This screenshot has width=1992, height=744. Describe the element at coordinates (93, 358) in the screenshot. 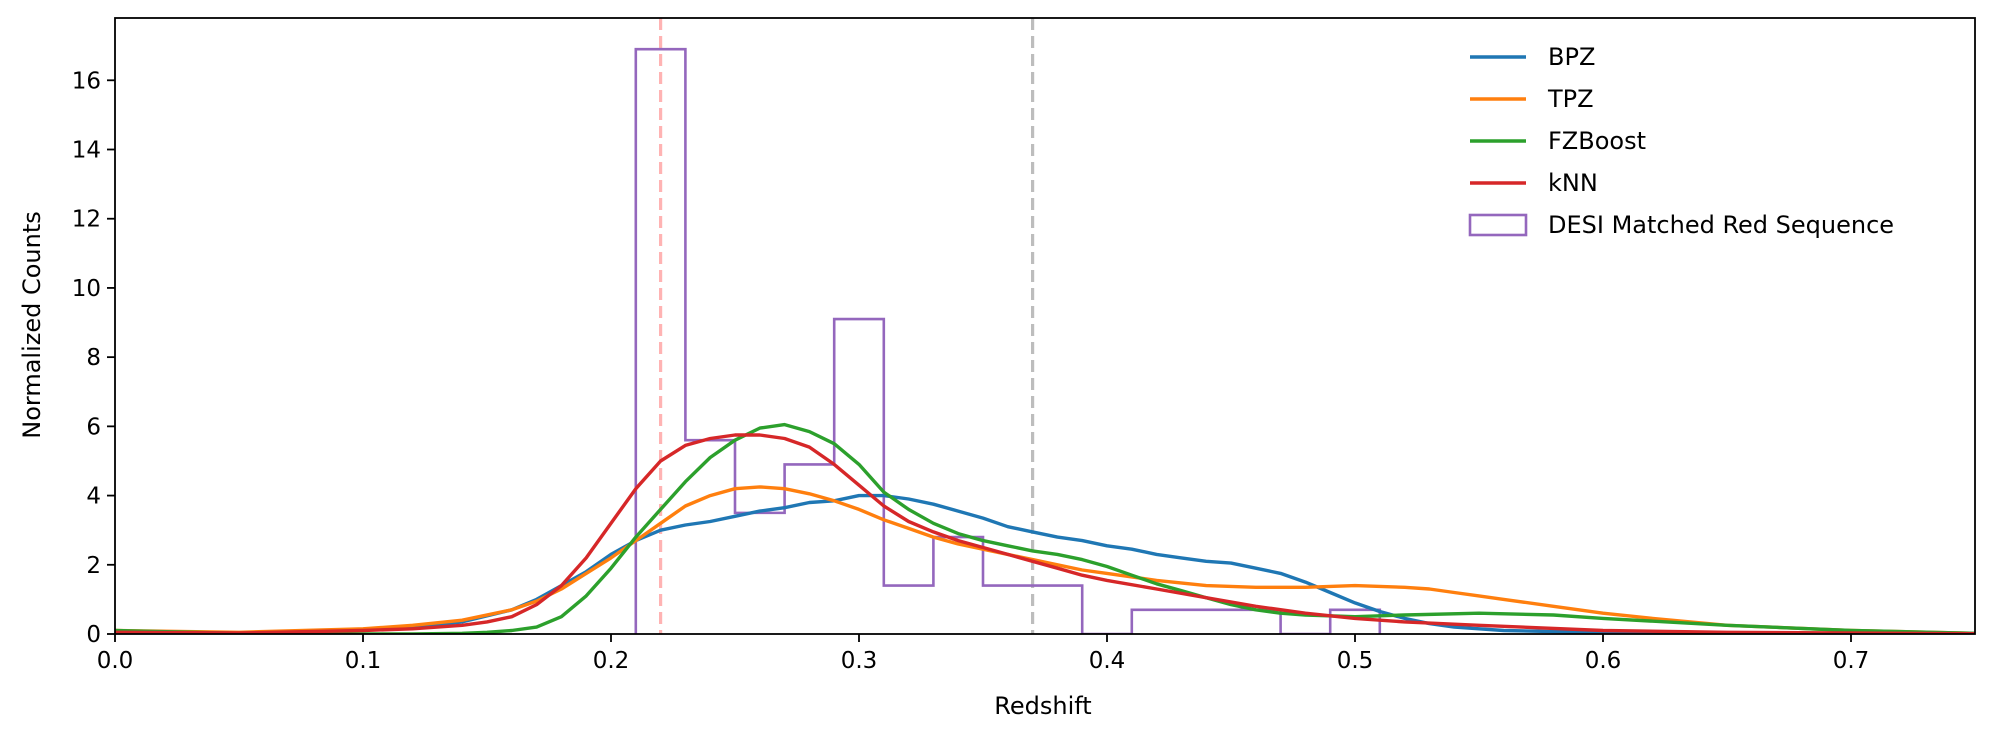

I see `y-tick-label: 8` at that location.